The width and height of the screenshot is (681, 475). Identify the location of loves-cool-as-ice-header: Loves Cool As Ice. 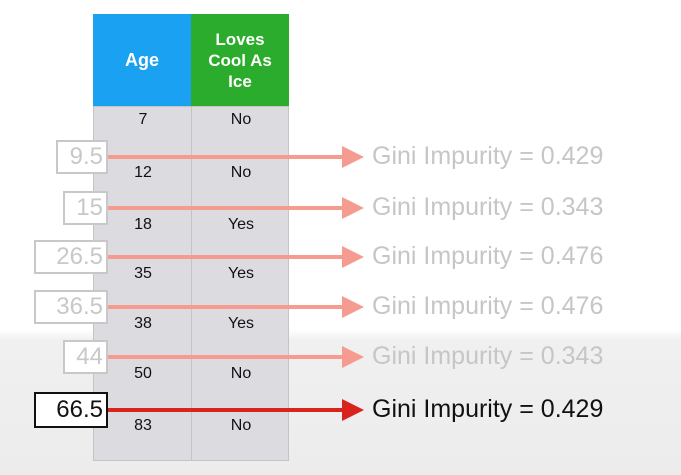
(240, 60).